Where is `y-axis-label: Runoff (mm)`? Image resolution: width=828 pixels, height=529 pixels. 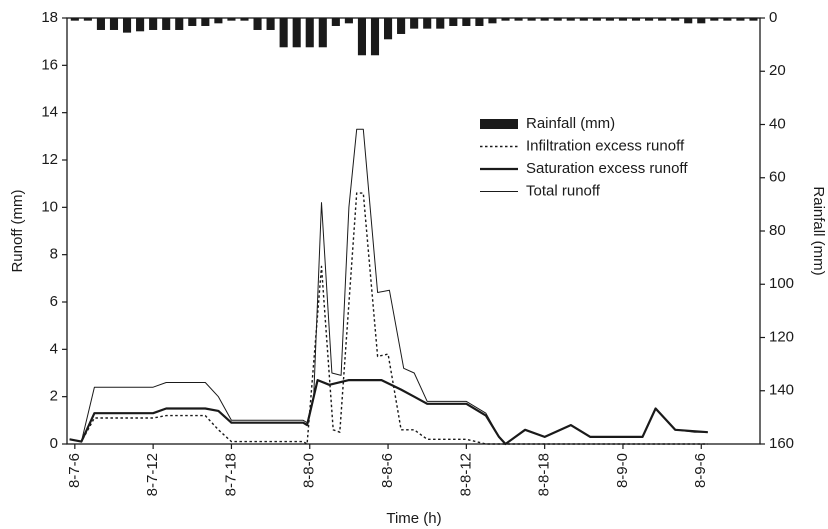
y-axis-label: Runoff (mm) is located at coordinates (17, 230).